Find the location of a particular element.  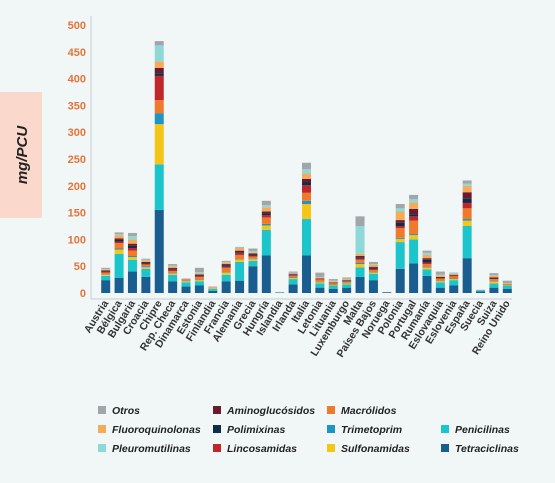

bar-segment: Rep. Checa — Pleuromutilinas: 1 is located at coordinates (173, 266).